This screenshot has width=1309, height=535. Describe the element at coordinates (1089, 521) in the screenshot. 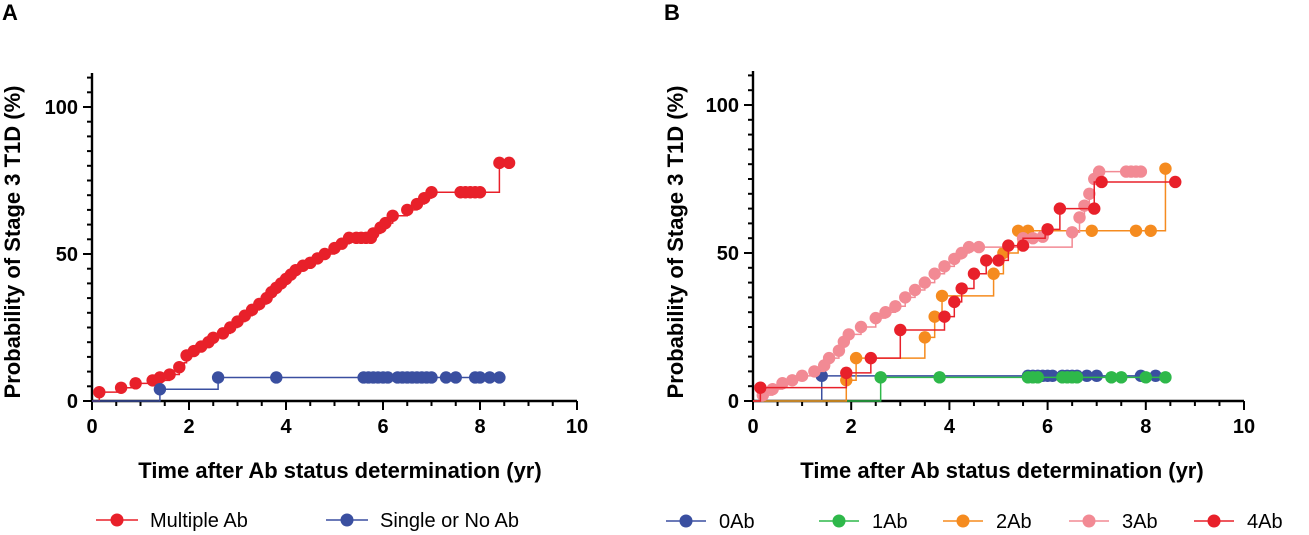

I see `legend-marker-3ab` at that location.